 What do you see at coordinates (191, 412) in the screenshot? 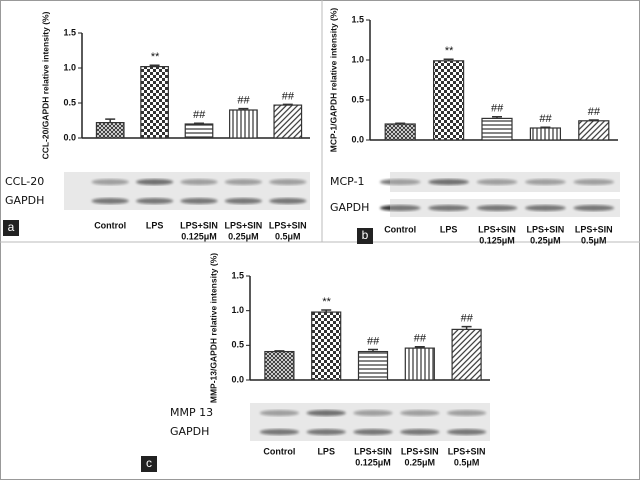
I see `blot-label: MMP 13` at bounding box center [191, 412].